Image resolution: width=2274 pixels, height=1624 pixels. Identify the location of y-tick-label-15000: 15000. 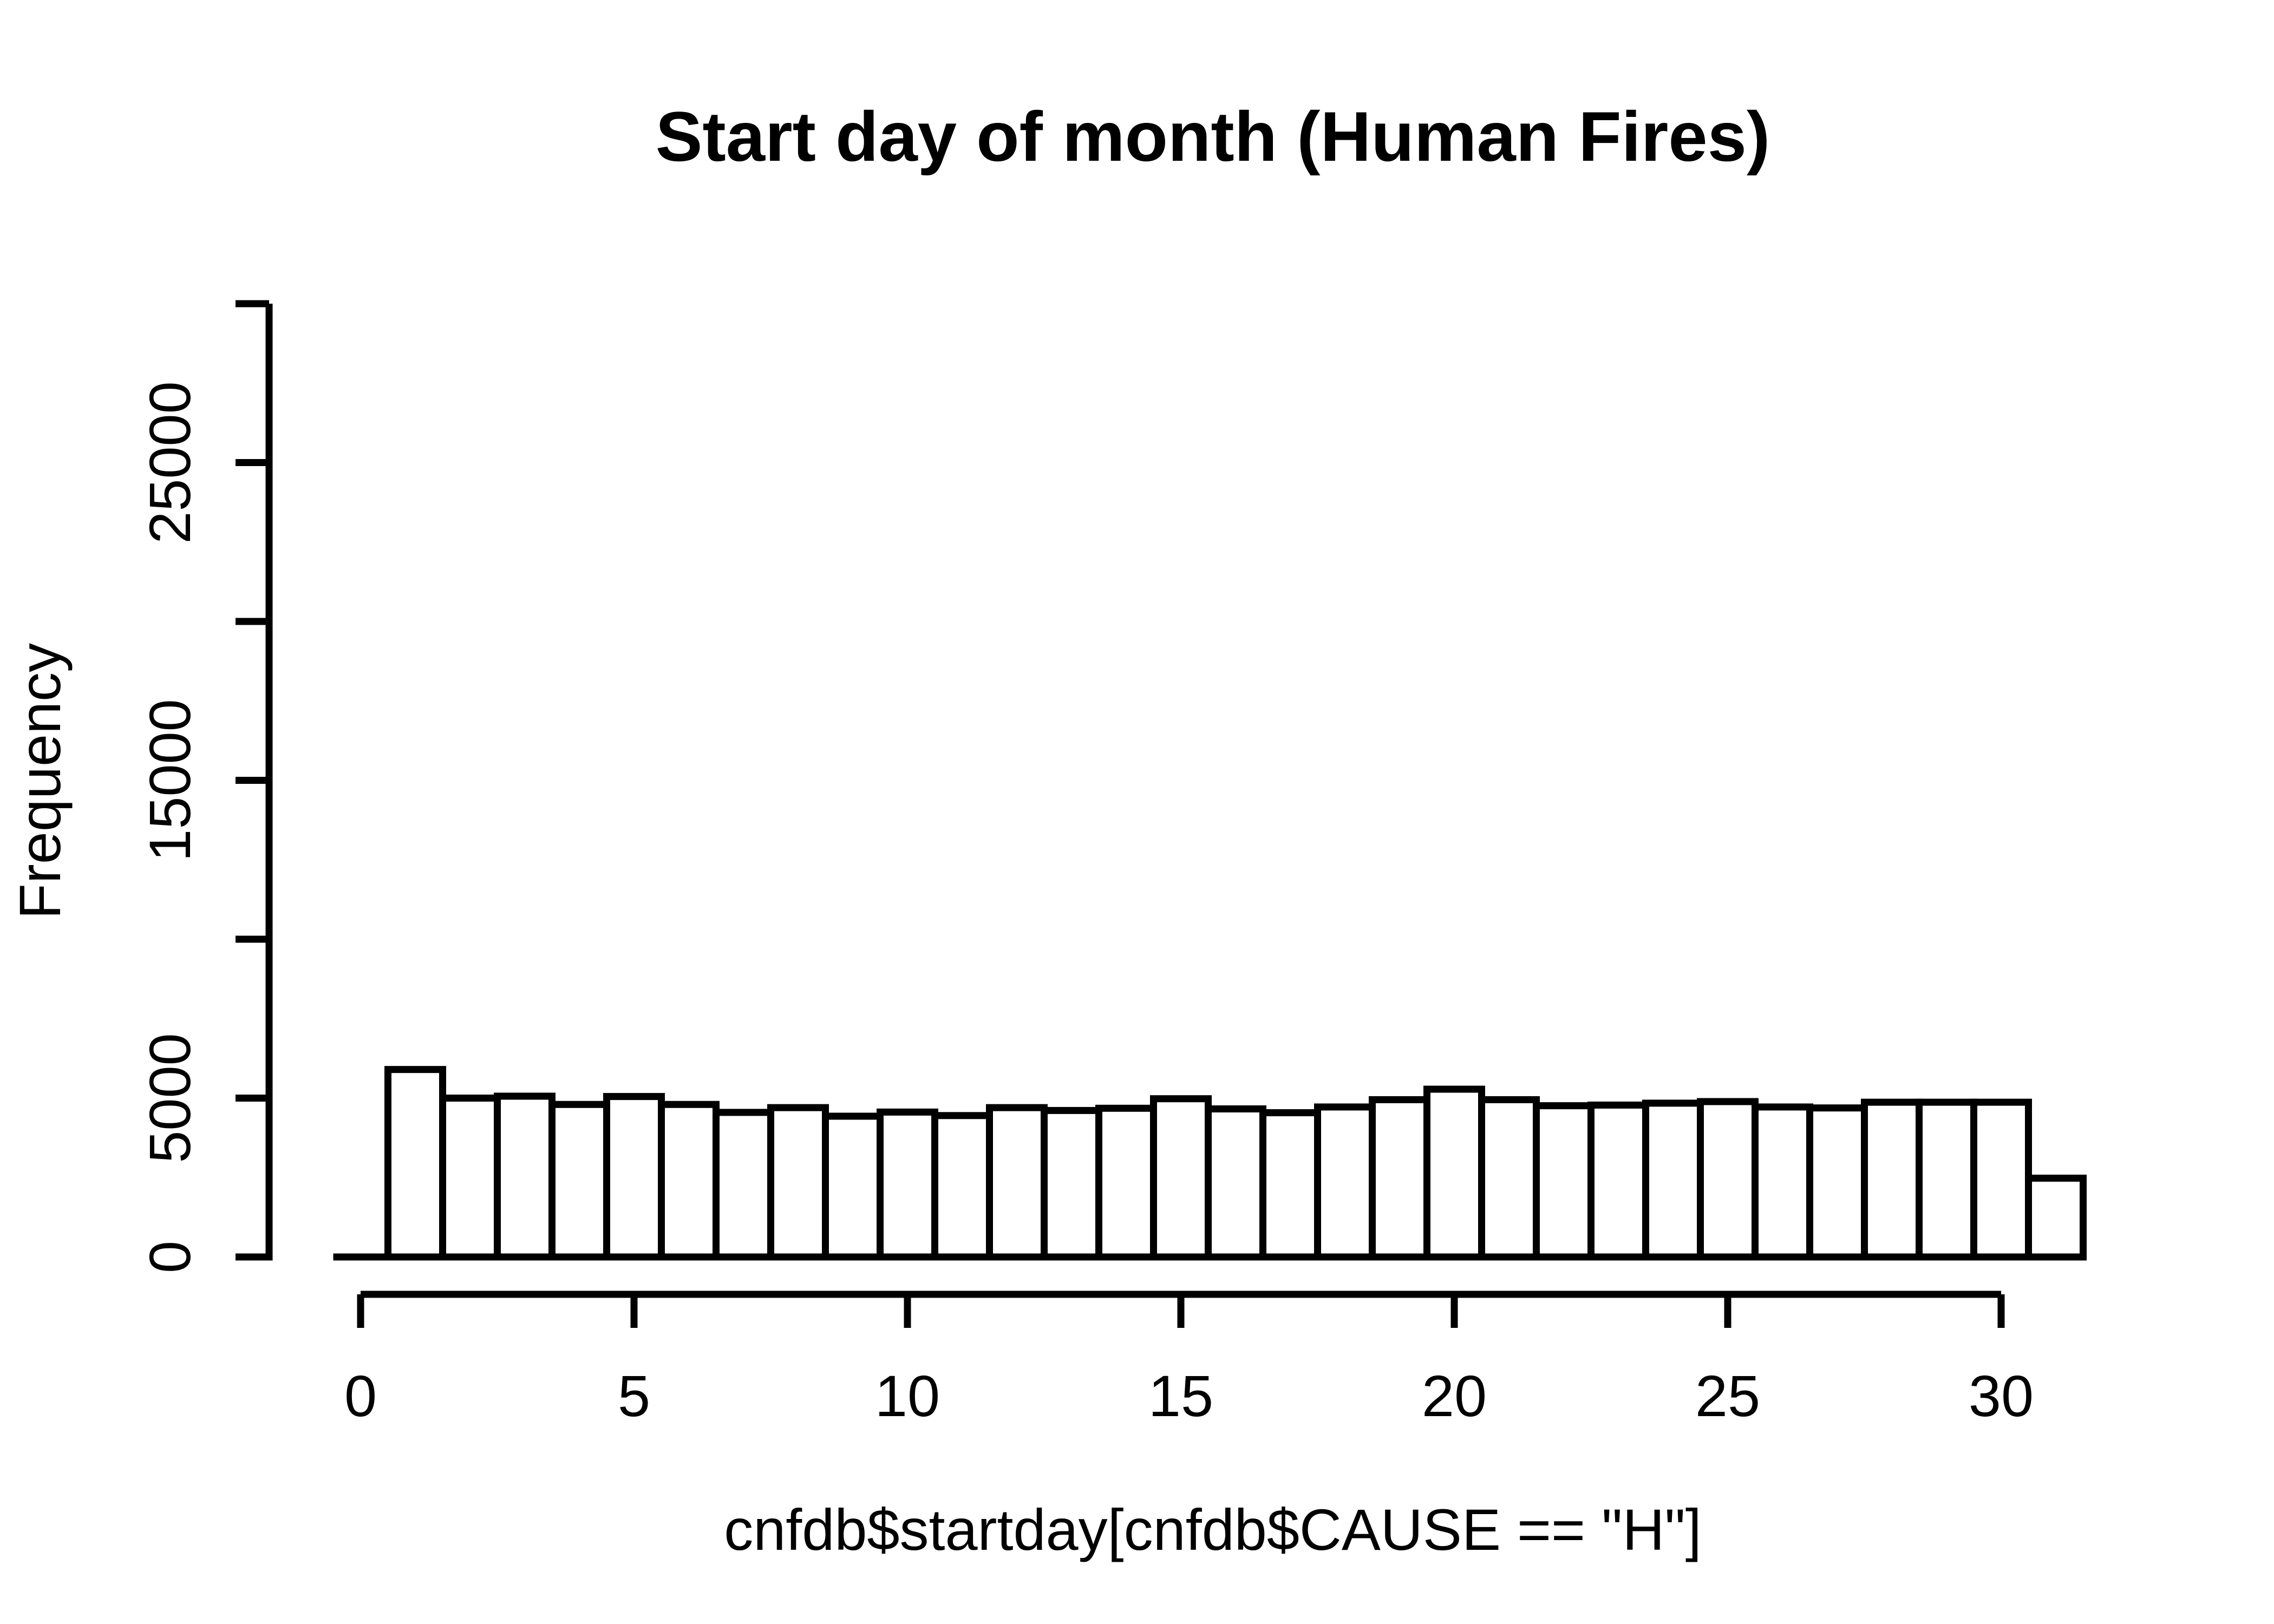
(170, 780).